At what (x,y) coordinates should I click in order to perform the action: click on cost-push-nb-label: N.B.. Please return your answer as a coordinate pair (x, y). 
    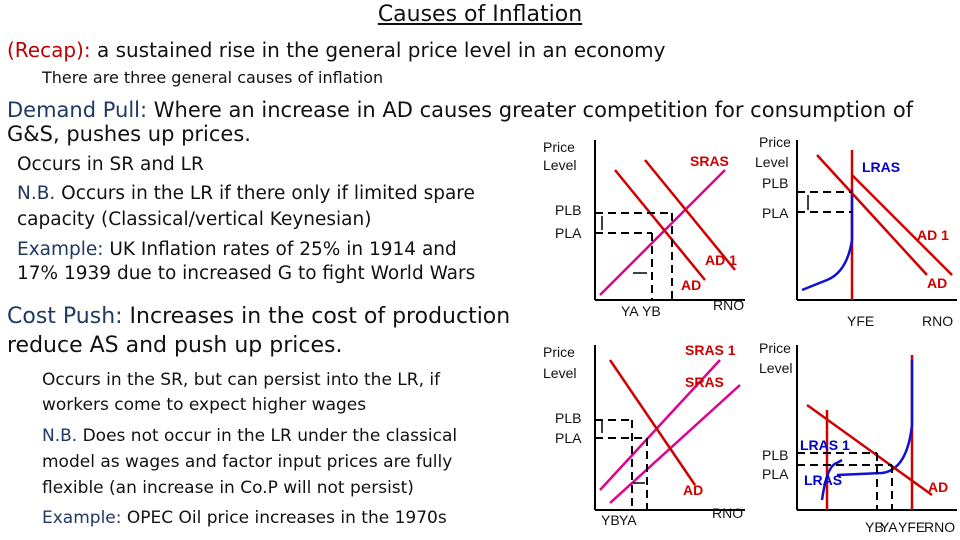
    Looking at the image, I should click on (60, 436).